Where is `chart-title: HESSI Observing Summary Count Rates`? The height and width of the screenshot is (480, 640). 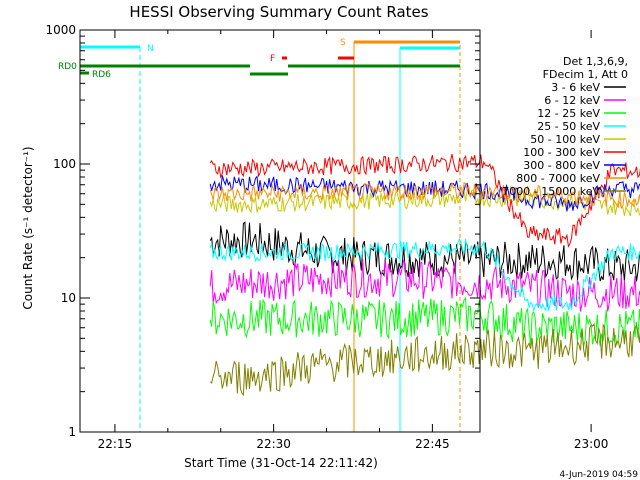 chart-title: HESSI Observing Summary Count Rates is located at coordinates (278, 12).